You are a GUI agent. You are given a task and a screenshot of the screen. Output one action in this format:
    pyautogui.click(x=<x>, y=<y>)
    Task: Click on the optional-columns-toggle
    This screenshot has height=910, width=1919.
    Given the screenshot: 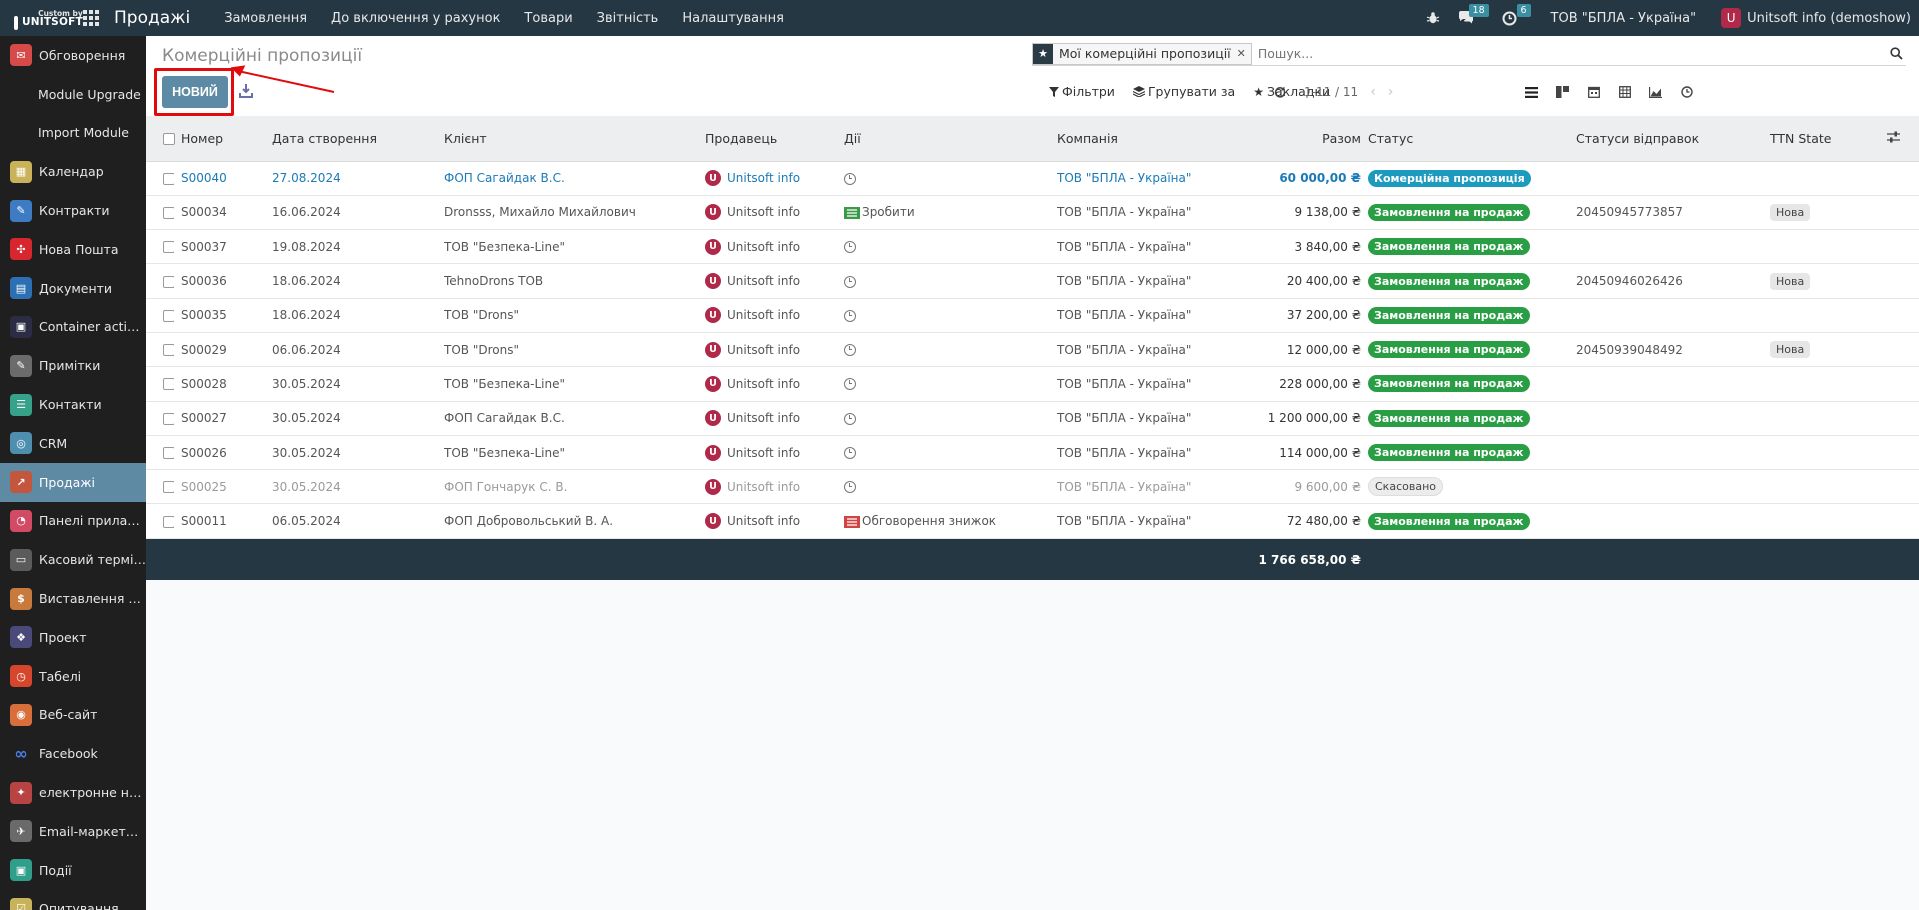 What is the action you would take?
    pyautogui.click(x=1893, y=139)
    